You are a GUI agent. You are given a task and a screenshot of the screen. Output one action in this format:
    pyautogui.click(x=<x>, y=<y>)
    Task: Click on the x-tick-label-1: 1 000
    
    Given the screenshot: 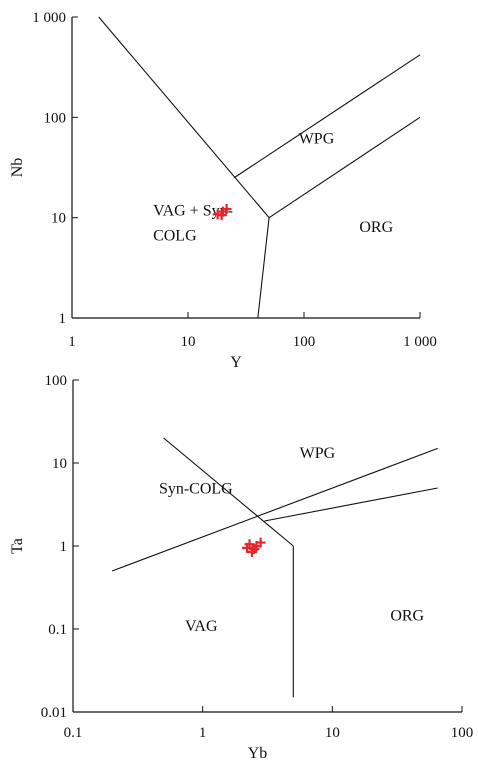 What is the action you would take?
    pyautogui.click(x=420, y=342)
    